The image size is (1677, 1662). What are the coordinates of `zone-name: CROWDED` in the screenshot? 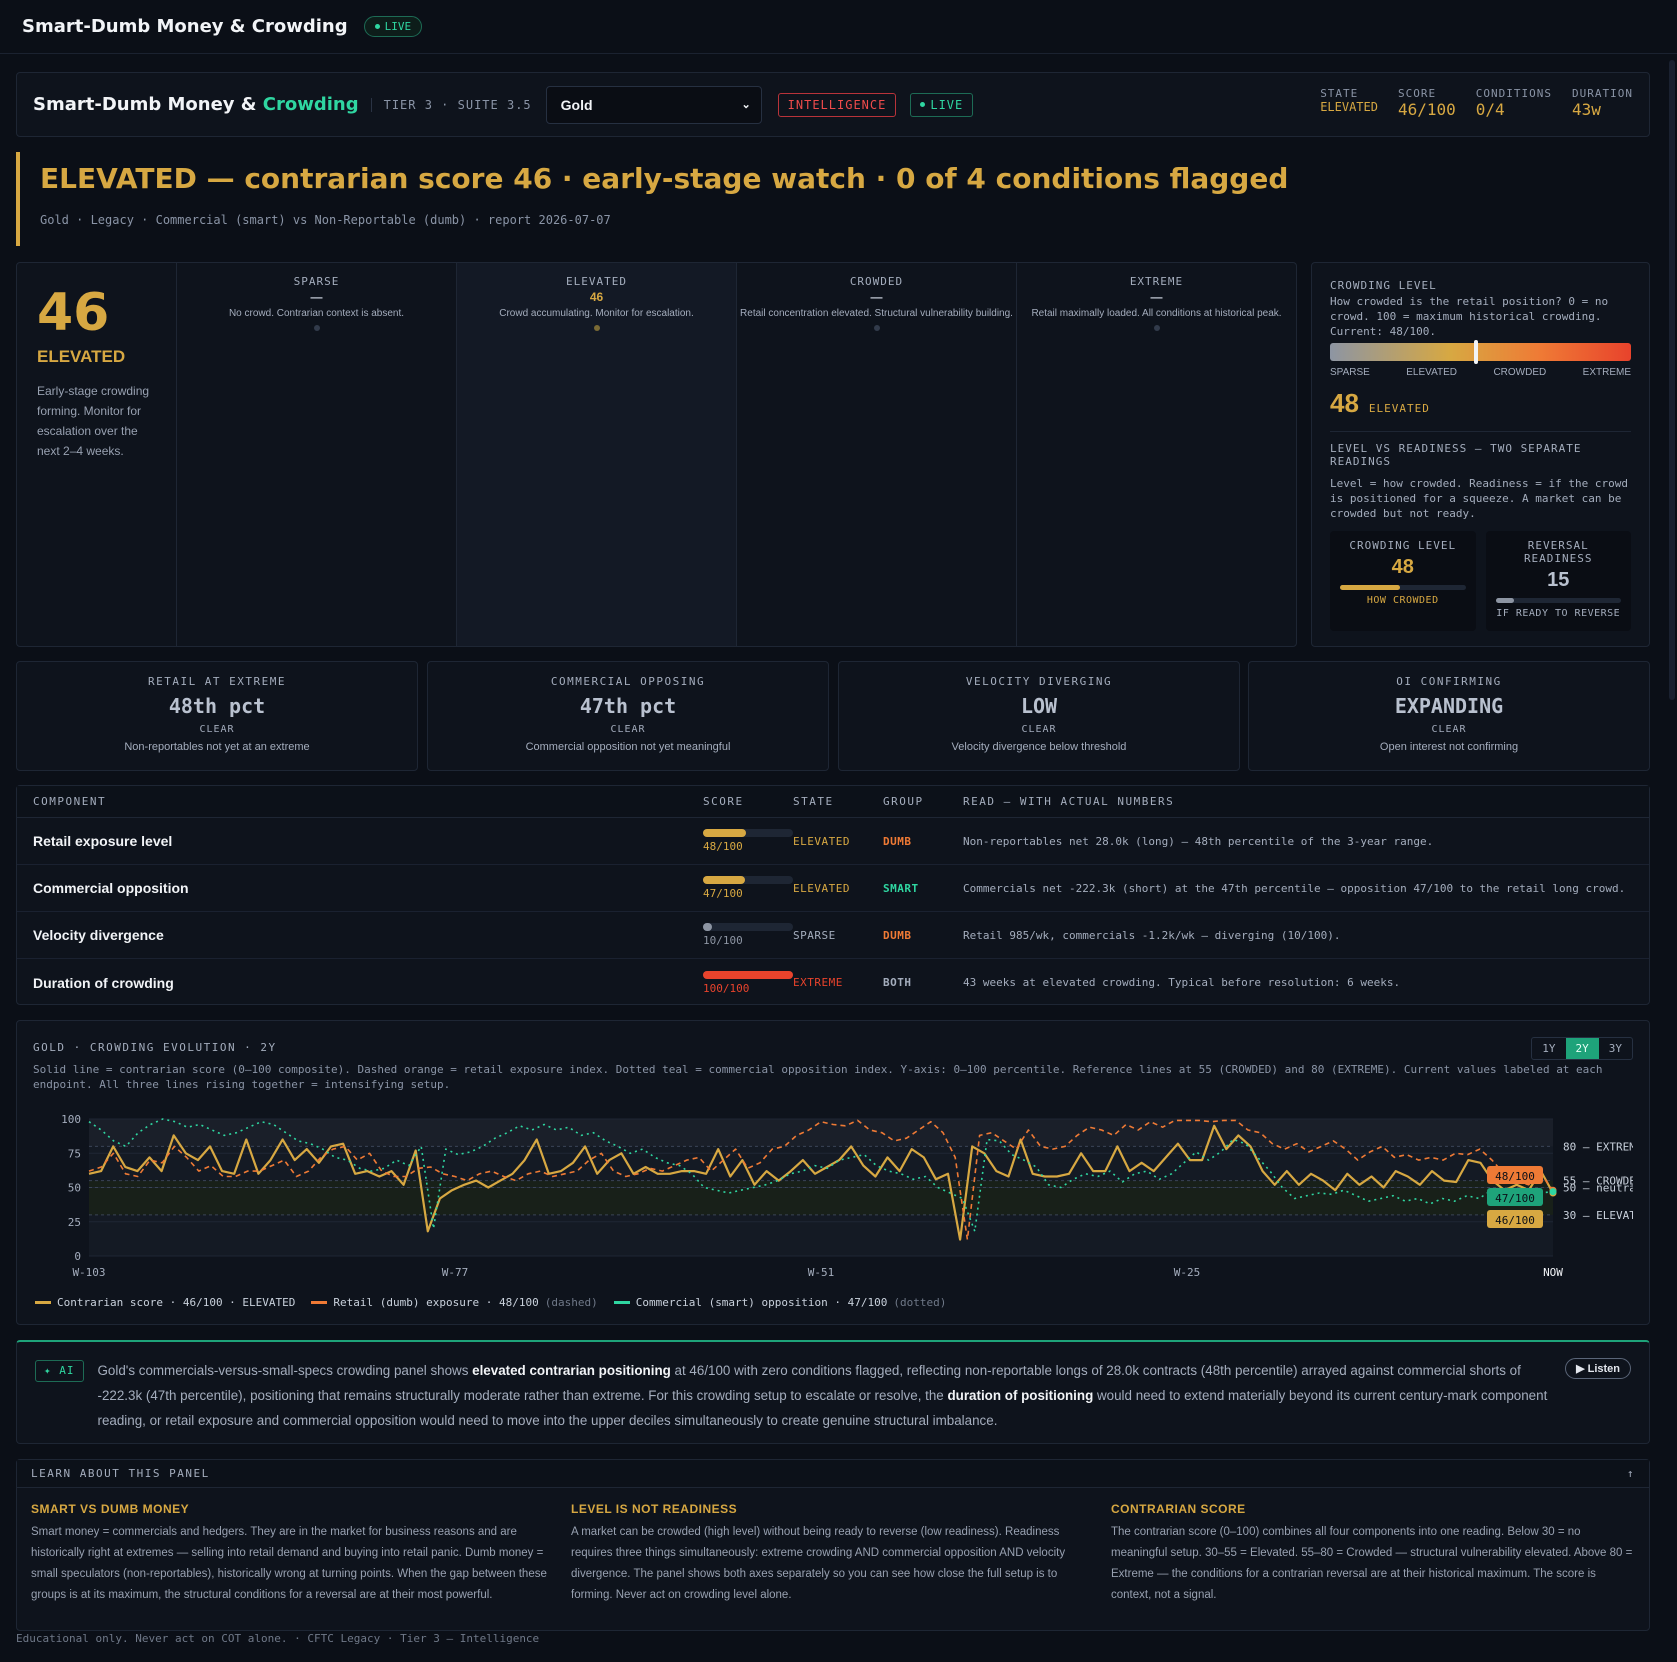 It's located at (876, 281).